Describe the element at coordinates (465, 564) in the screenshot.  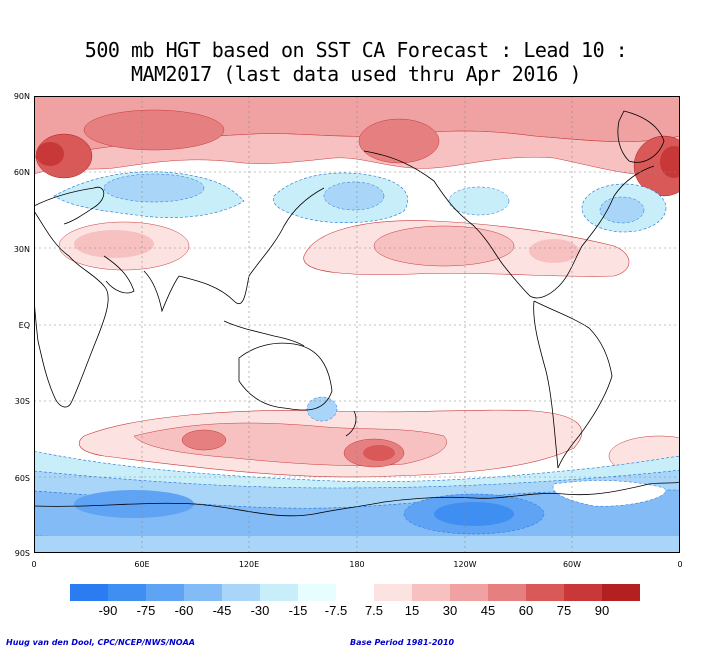
I see `lon-label-120w: 120W` at that location.